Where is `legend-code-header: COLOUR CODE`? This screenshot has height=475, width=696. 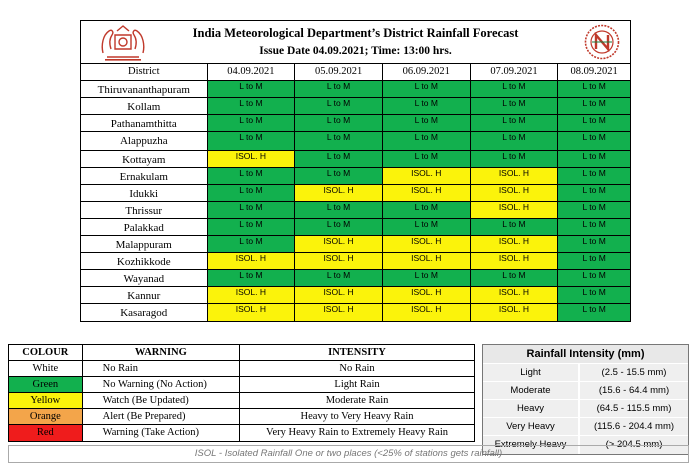
legend-code-header: COLOUR CODE is located at coordinates (46, 359).